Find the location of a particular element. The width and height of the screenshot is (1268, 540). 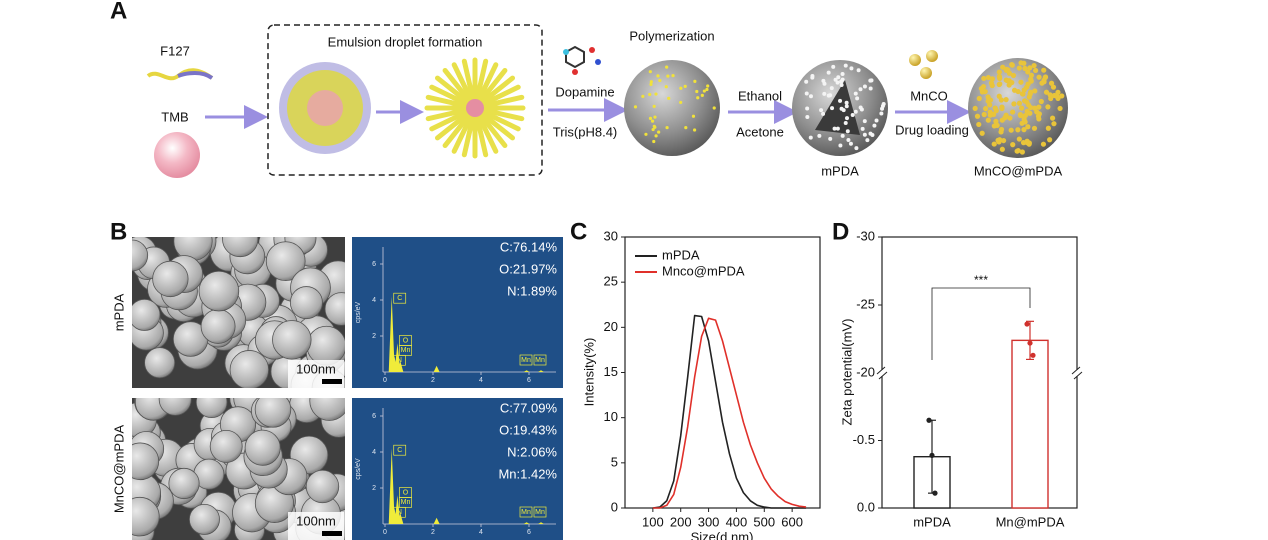

box-title: Emulsion droplet formation is located at coordinates (405, 41).